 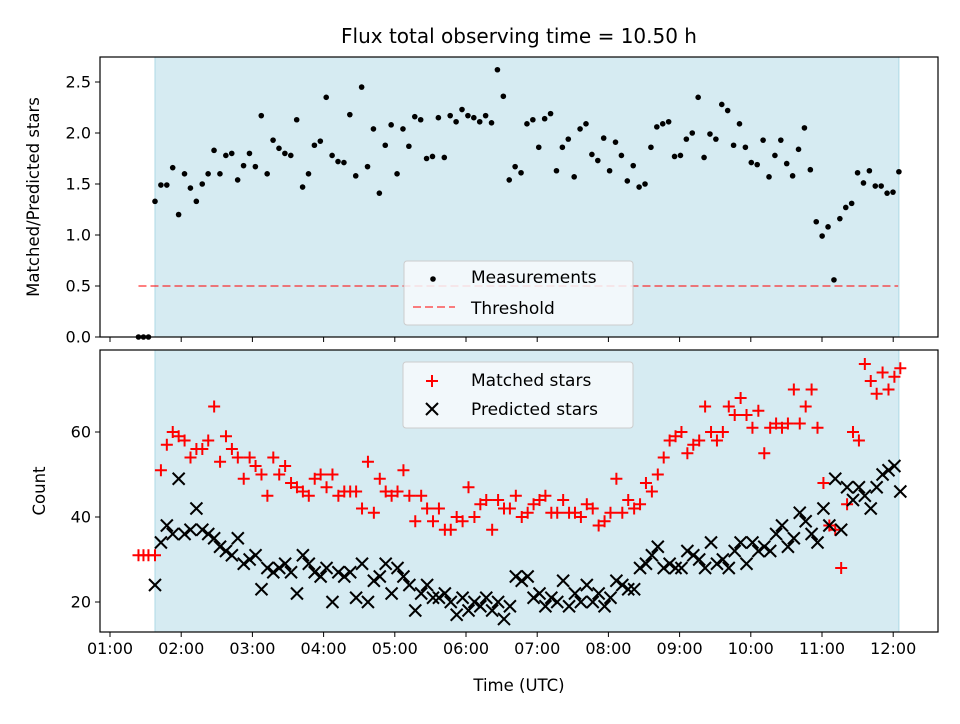 I want to click on legend-matched-marker, so click(x=432, y=381).